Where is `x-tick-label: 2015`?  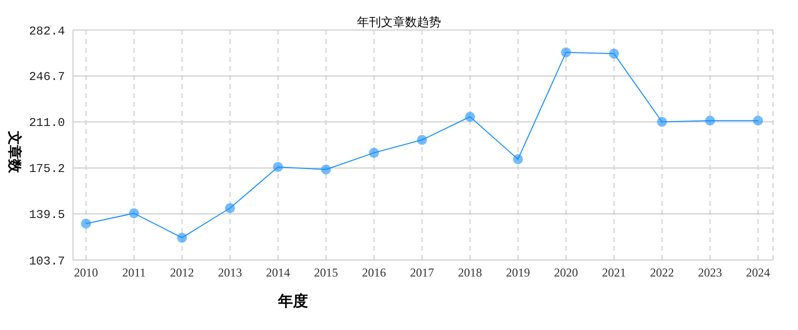
x-tick-label: 2015 is located at coordinates (326, 273).